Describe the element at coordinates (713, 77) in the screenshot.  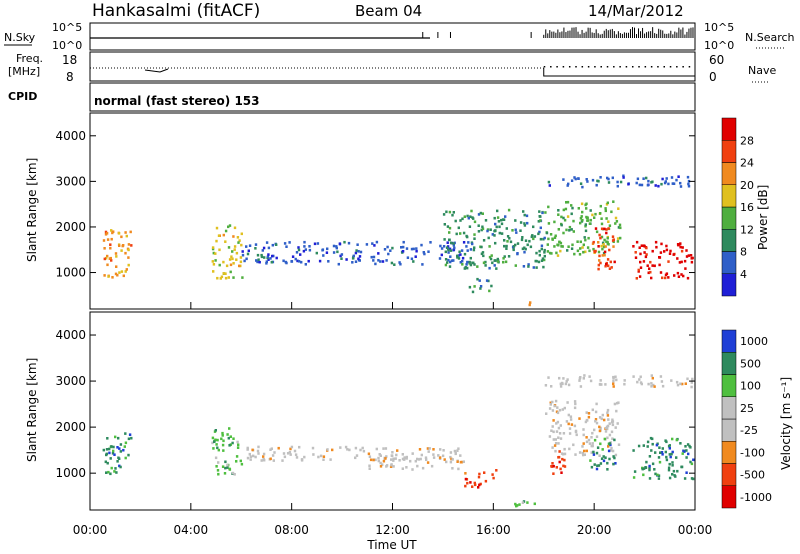
I see `nave-tick-bottom: 0` at that location.